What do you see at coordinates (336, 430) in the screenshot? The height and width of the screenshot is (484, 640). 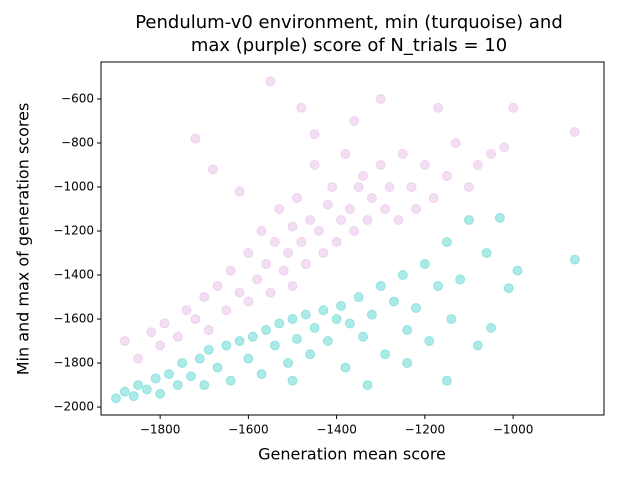 I see `x-tick-label: −1400` at bounding box center [336, 430].